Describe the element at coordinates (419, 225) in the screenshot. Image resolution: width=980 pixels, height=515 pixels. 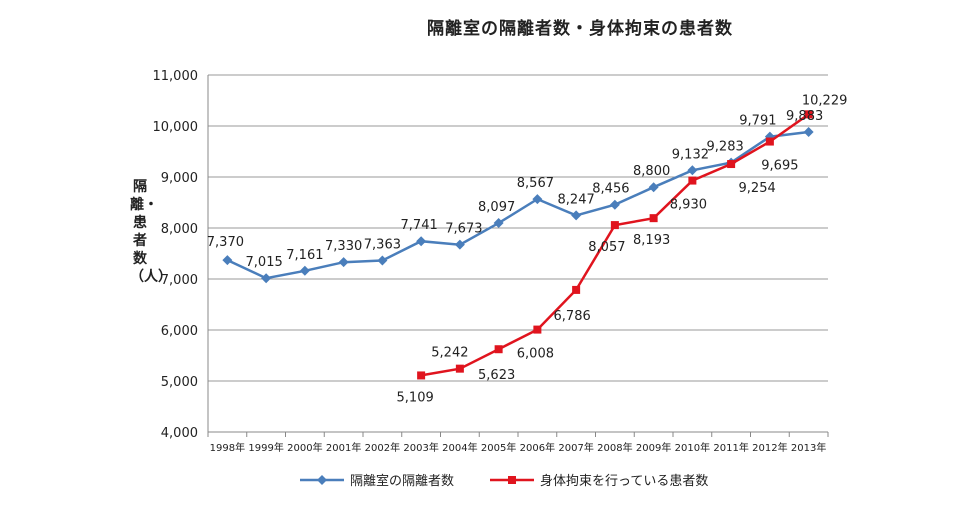
I see `isolation-data-label: 7,741` at that location.